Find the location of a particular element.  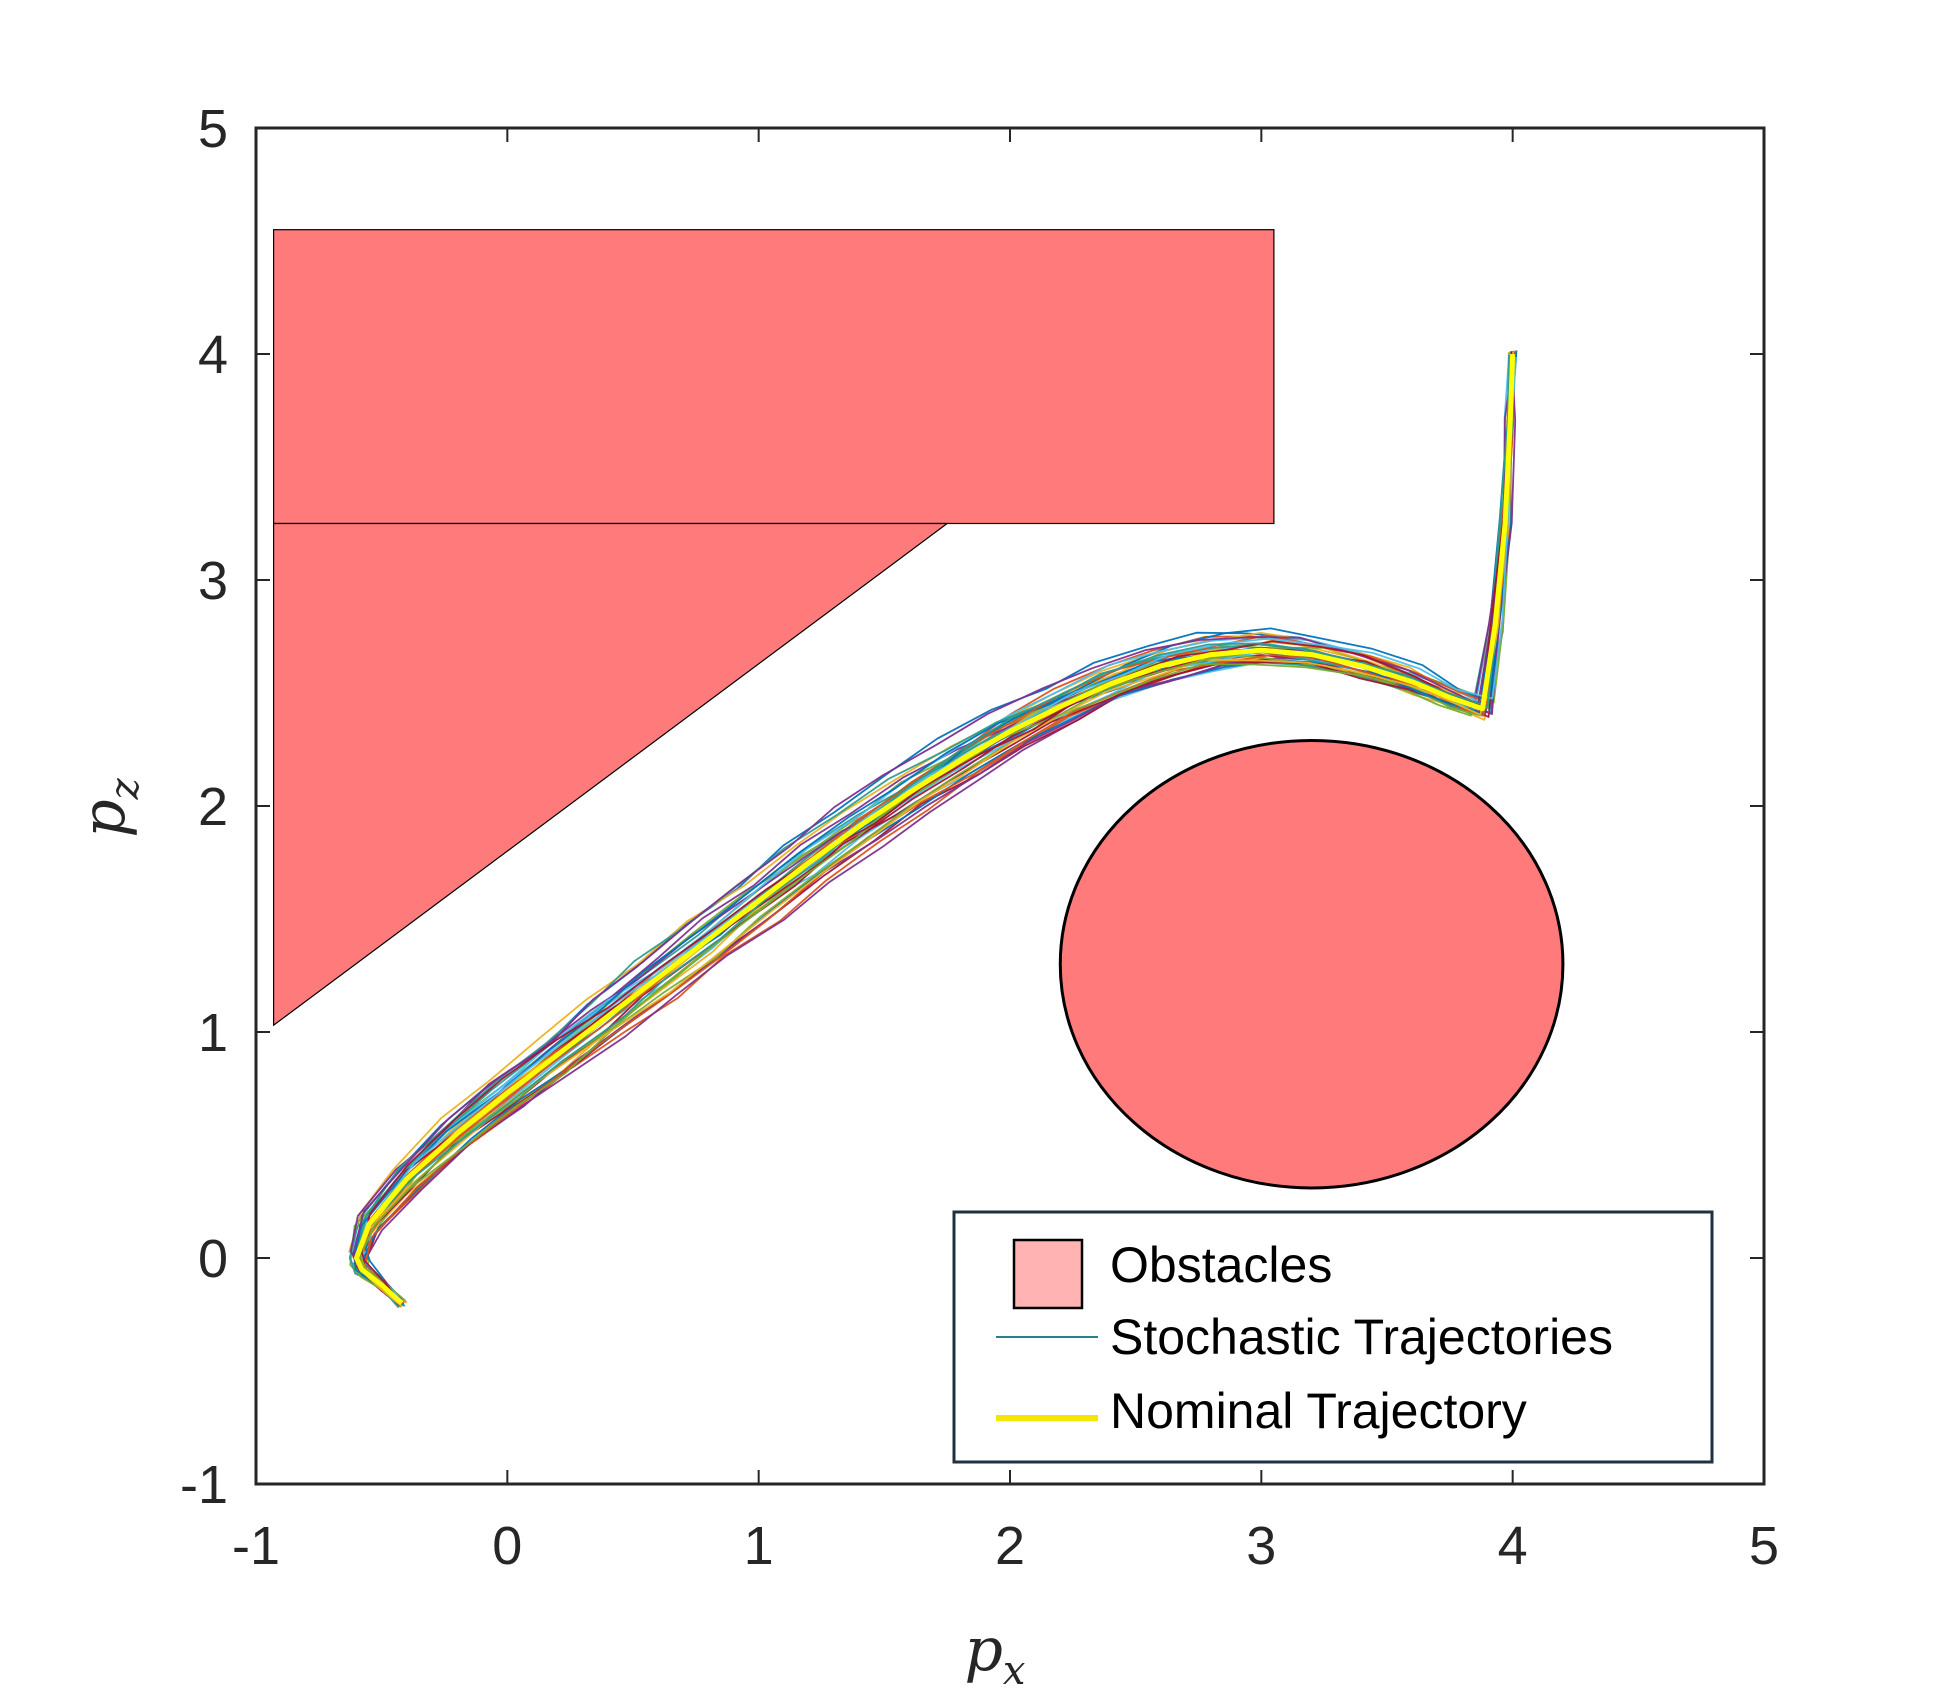

y-tick-label: 4 is located at coordinates (213, 355).